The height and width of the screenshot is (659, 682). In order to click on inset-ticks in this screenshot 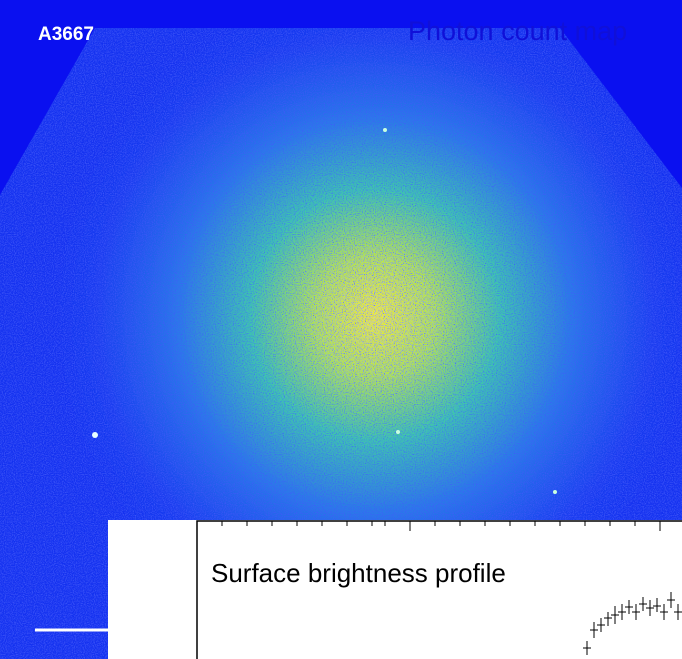, I will do `click(441, 526)`.